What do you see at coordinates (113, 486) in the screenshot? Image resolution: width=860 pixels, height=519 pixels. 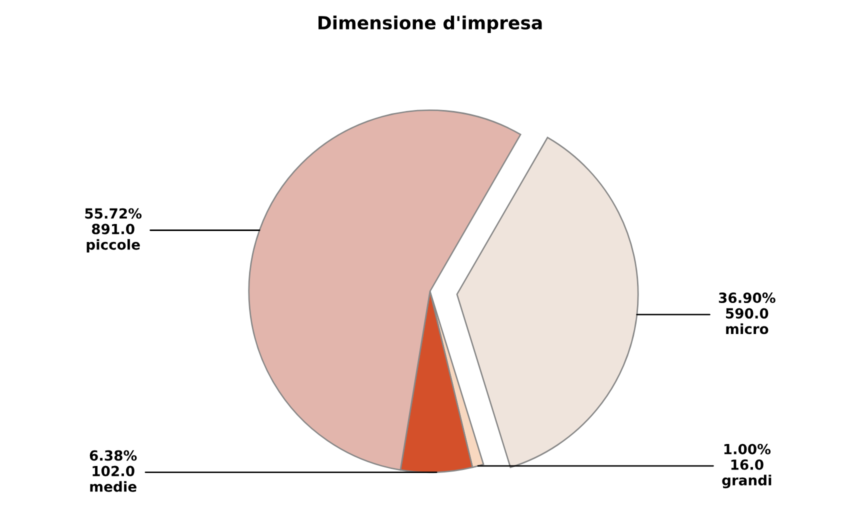 I see `slice-label: medie` at bounding box center [113, 486].